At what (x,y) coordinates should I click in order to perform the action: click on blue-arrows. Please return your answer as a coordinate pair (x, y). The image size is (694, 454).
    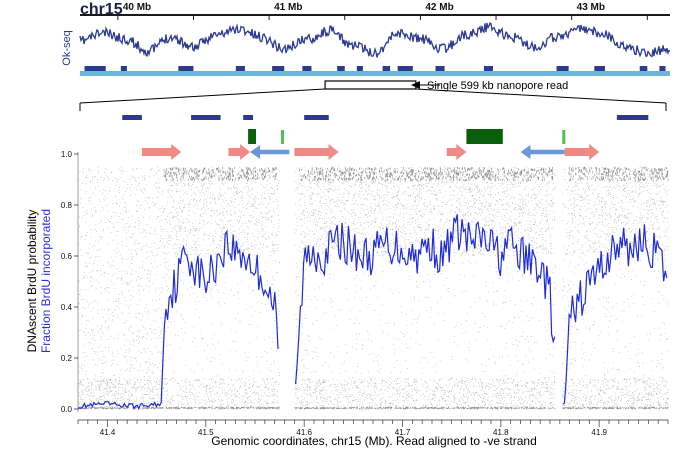
    Looking at the image, I should click on (407, 152).